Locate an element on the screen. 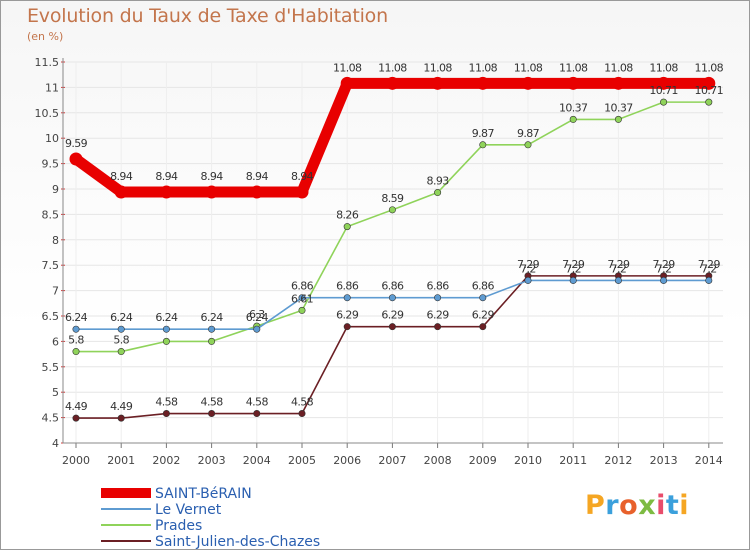 Image resolution: width=750 pixels, height=550 pixels. x-tick-label: 2010 is located at coordinates (528, 460).